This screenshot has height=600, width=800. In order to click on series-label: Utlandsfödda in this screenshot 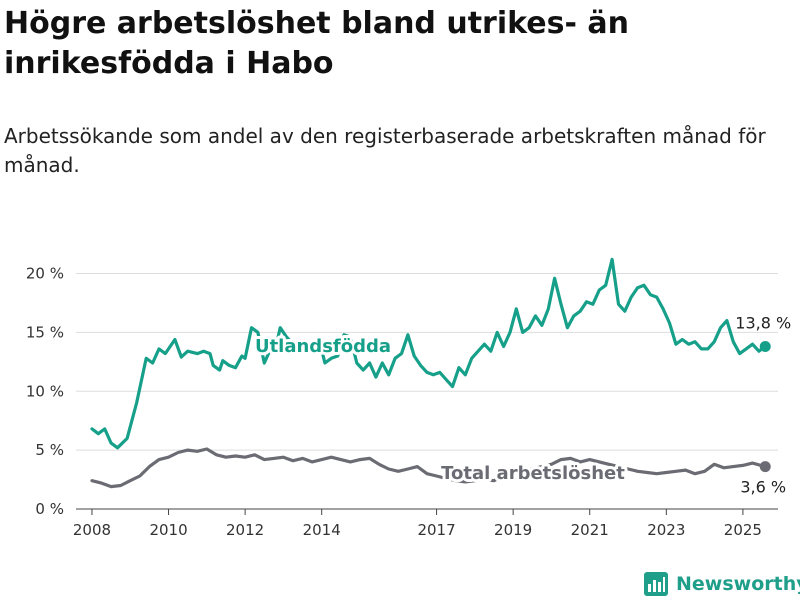, I will do `click(323, 346)`.